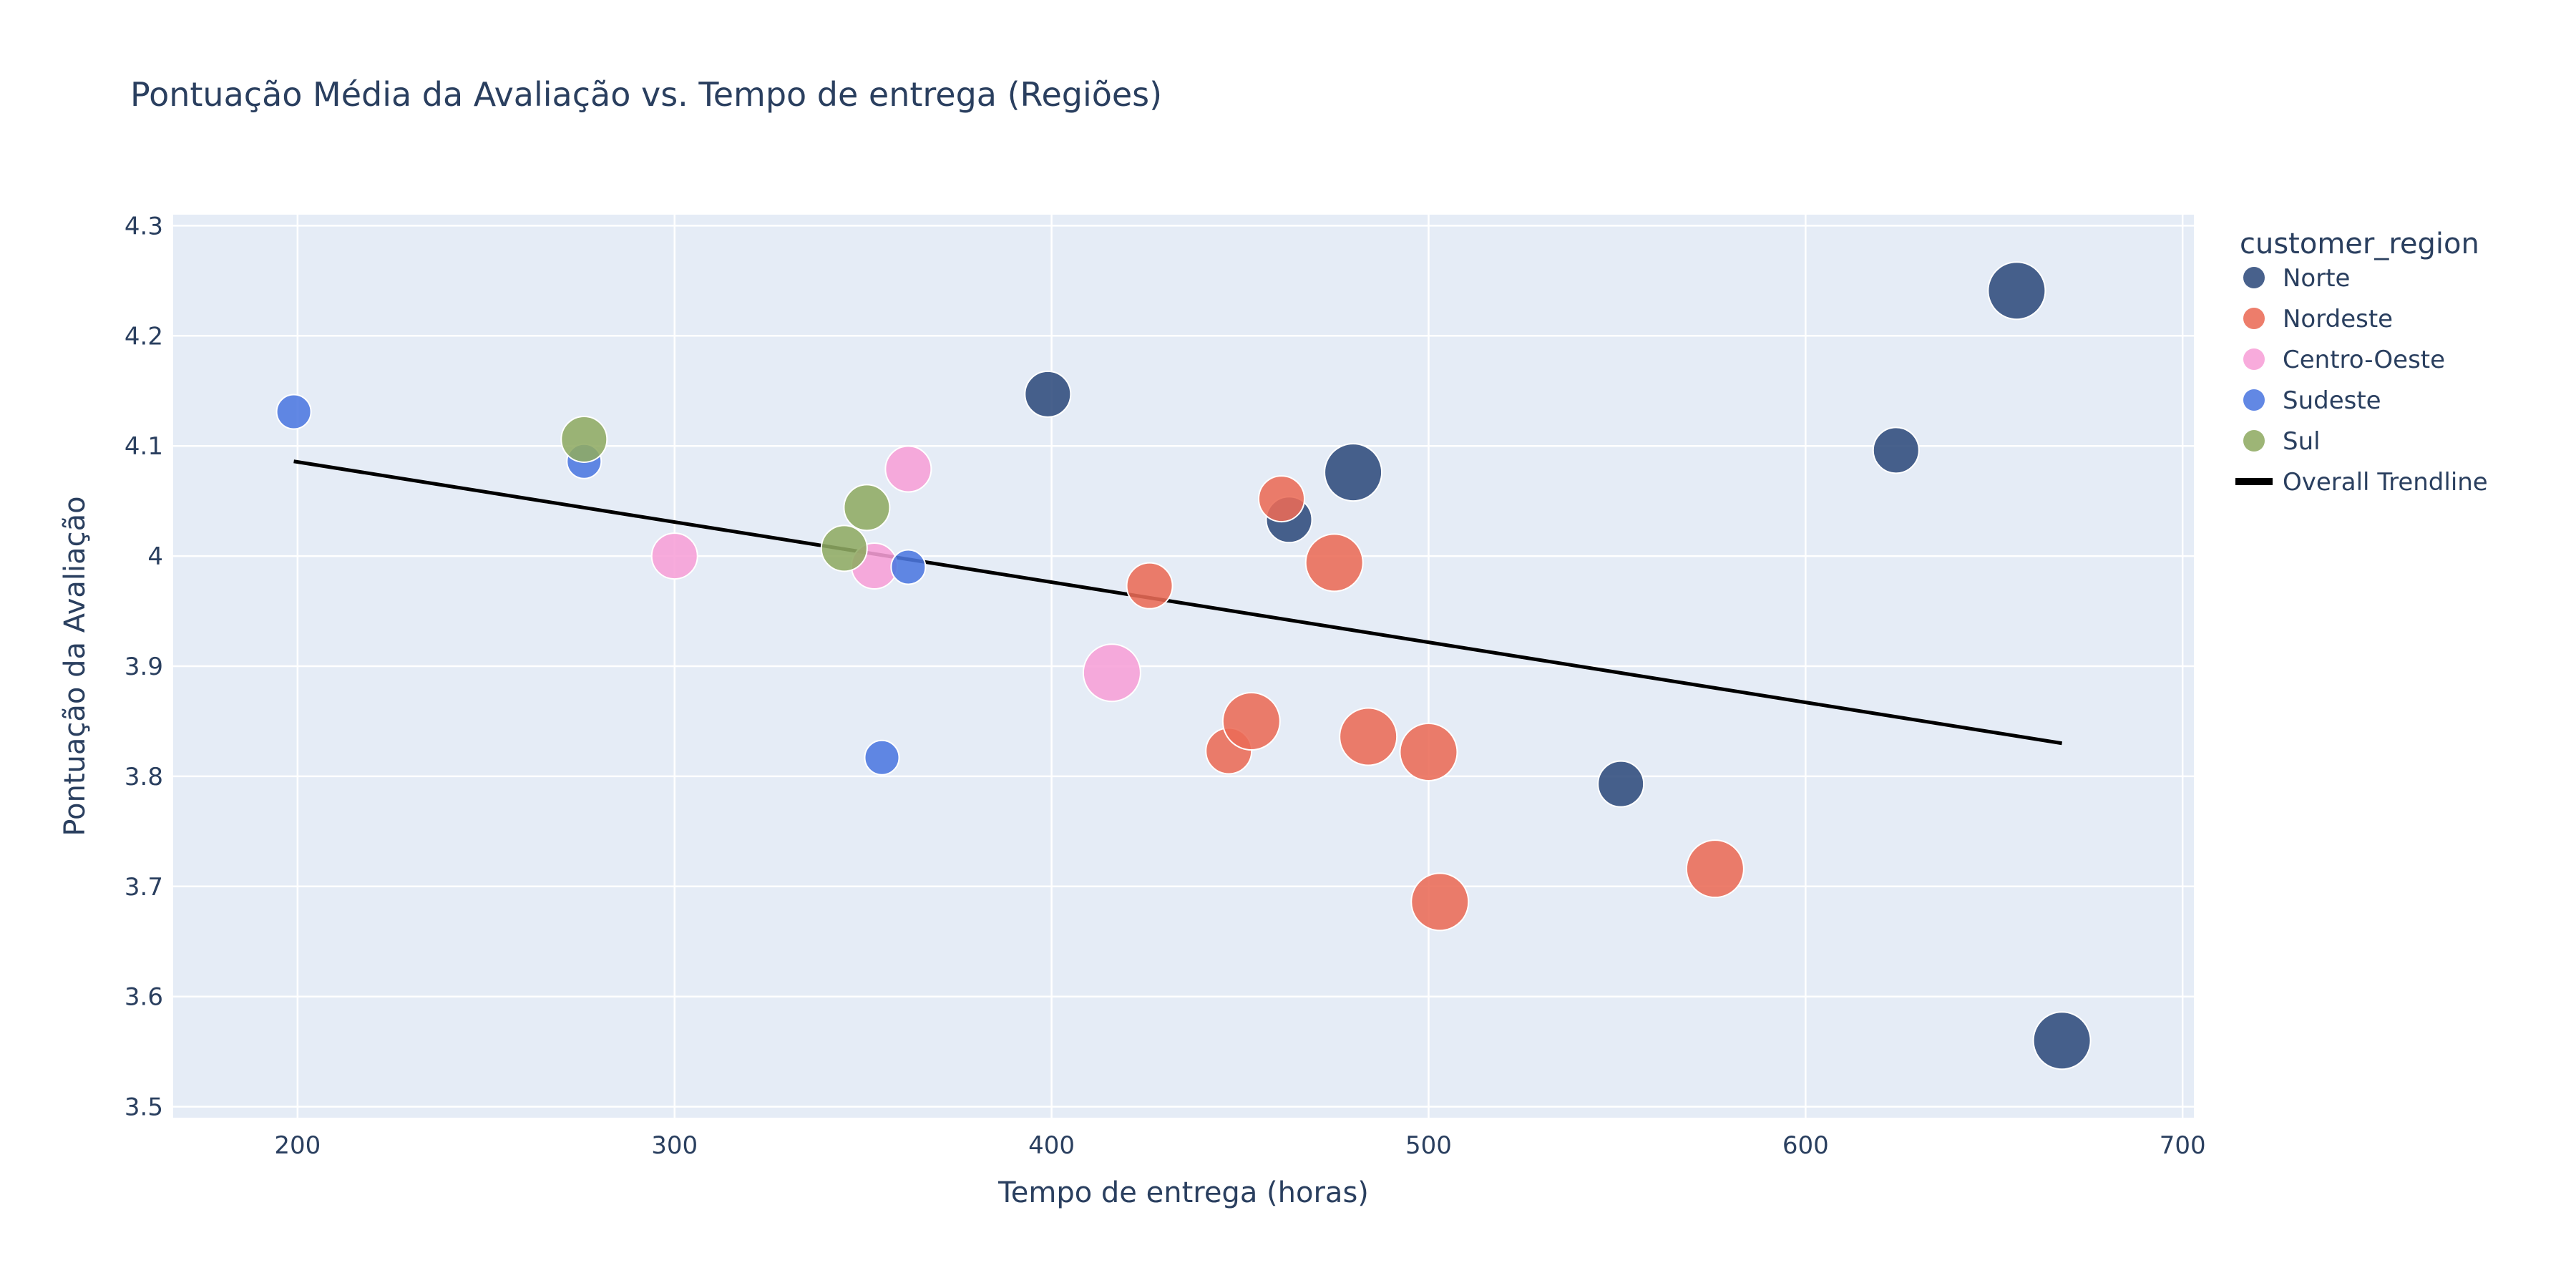 The image size is (2576, 1288). I want to click on y-axis-ticks: 3.5 3.6 3.7 3.8 3.9 4 4.1 4.2 4.3, so click(144, 666).